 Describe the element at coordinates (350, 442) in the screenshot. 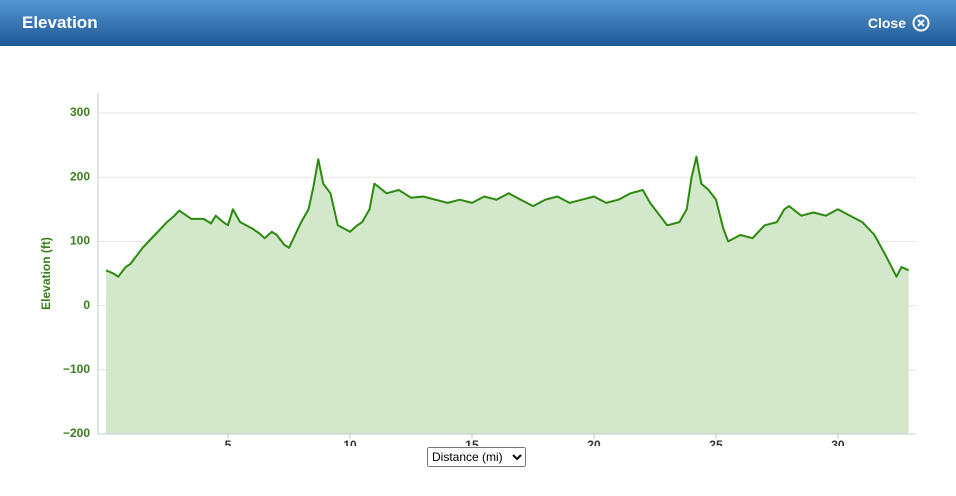

I see `x-tick-label: 10` at that location.